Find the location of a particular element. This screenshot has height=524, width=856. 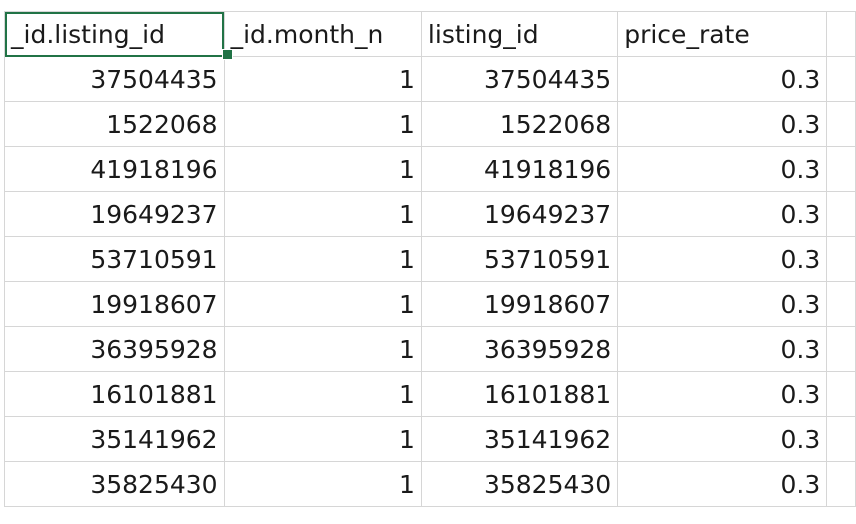

table-row: 1522068 1 1522068 0.3 is located at coordinates (430, 124).